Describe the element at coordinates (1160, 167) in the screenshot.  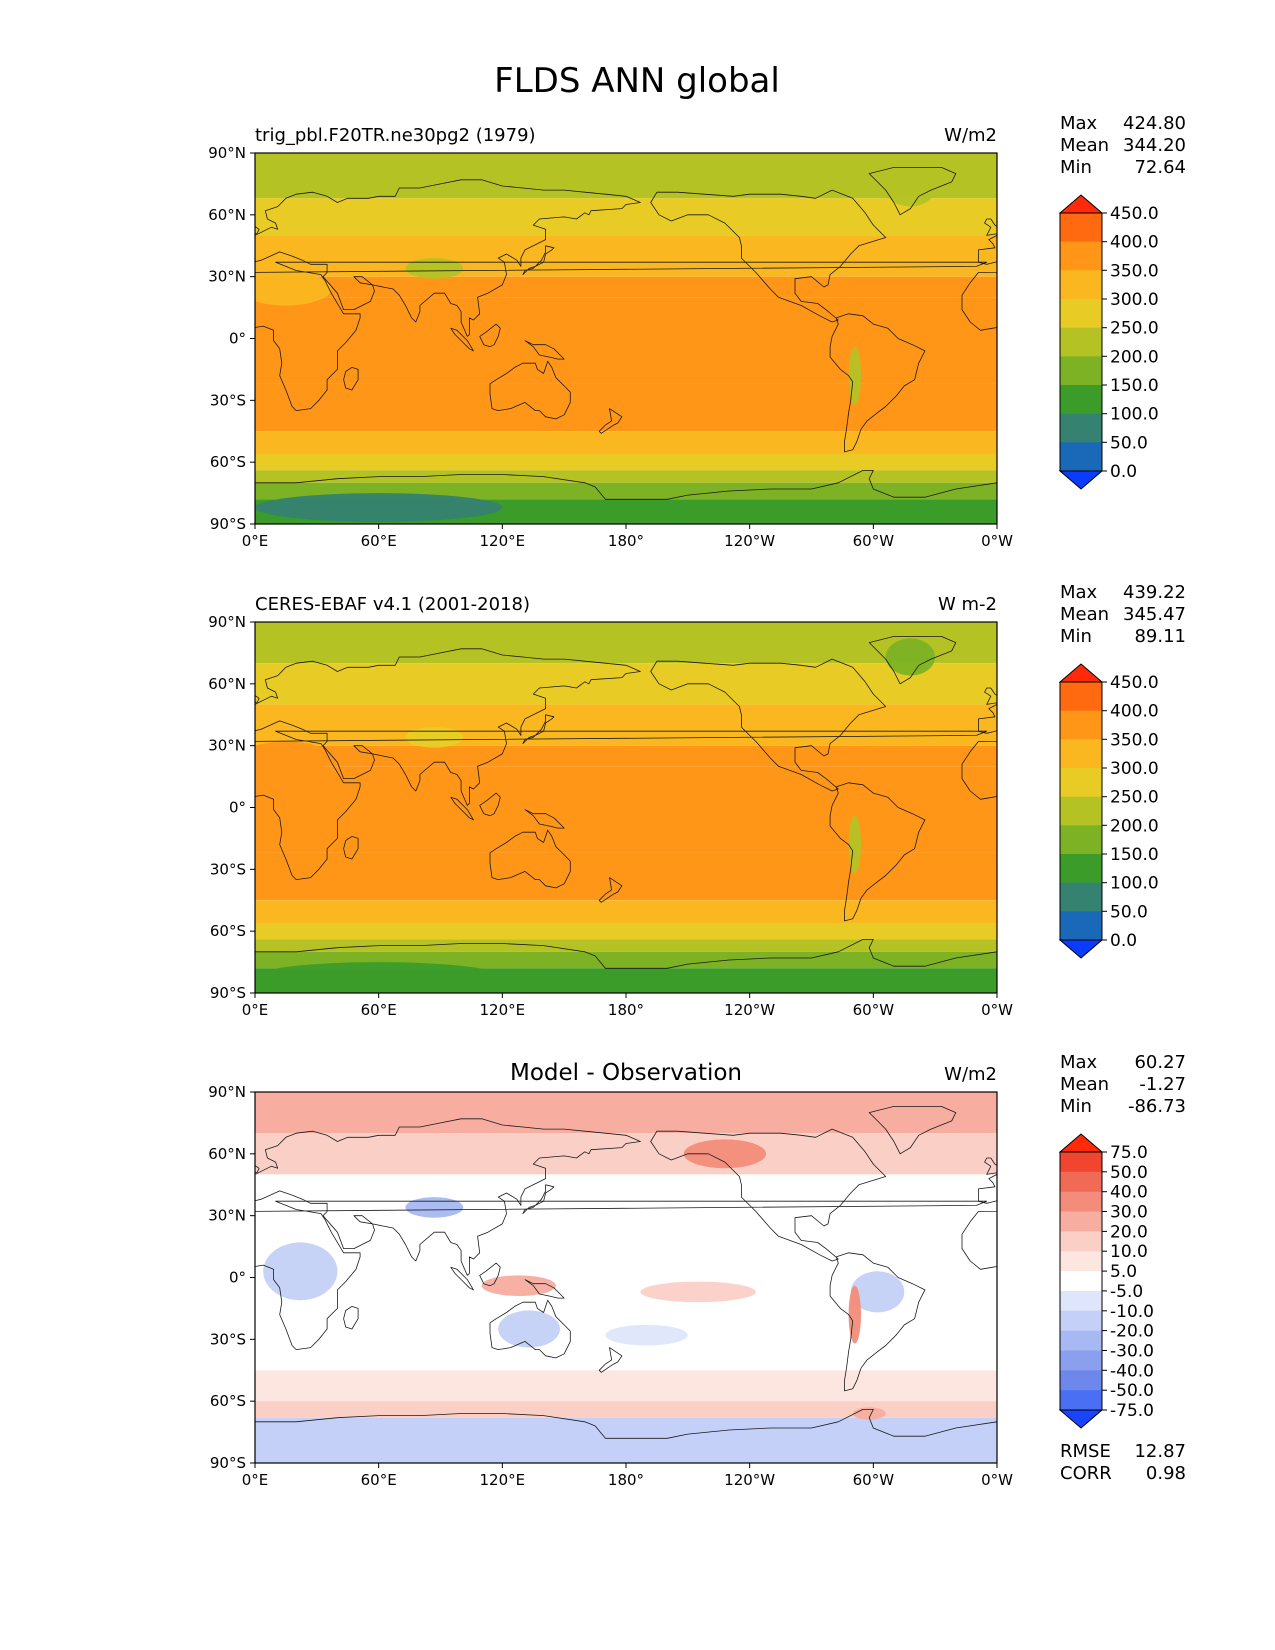
I see `stat-value: 72.64` at that location.